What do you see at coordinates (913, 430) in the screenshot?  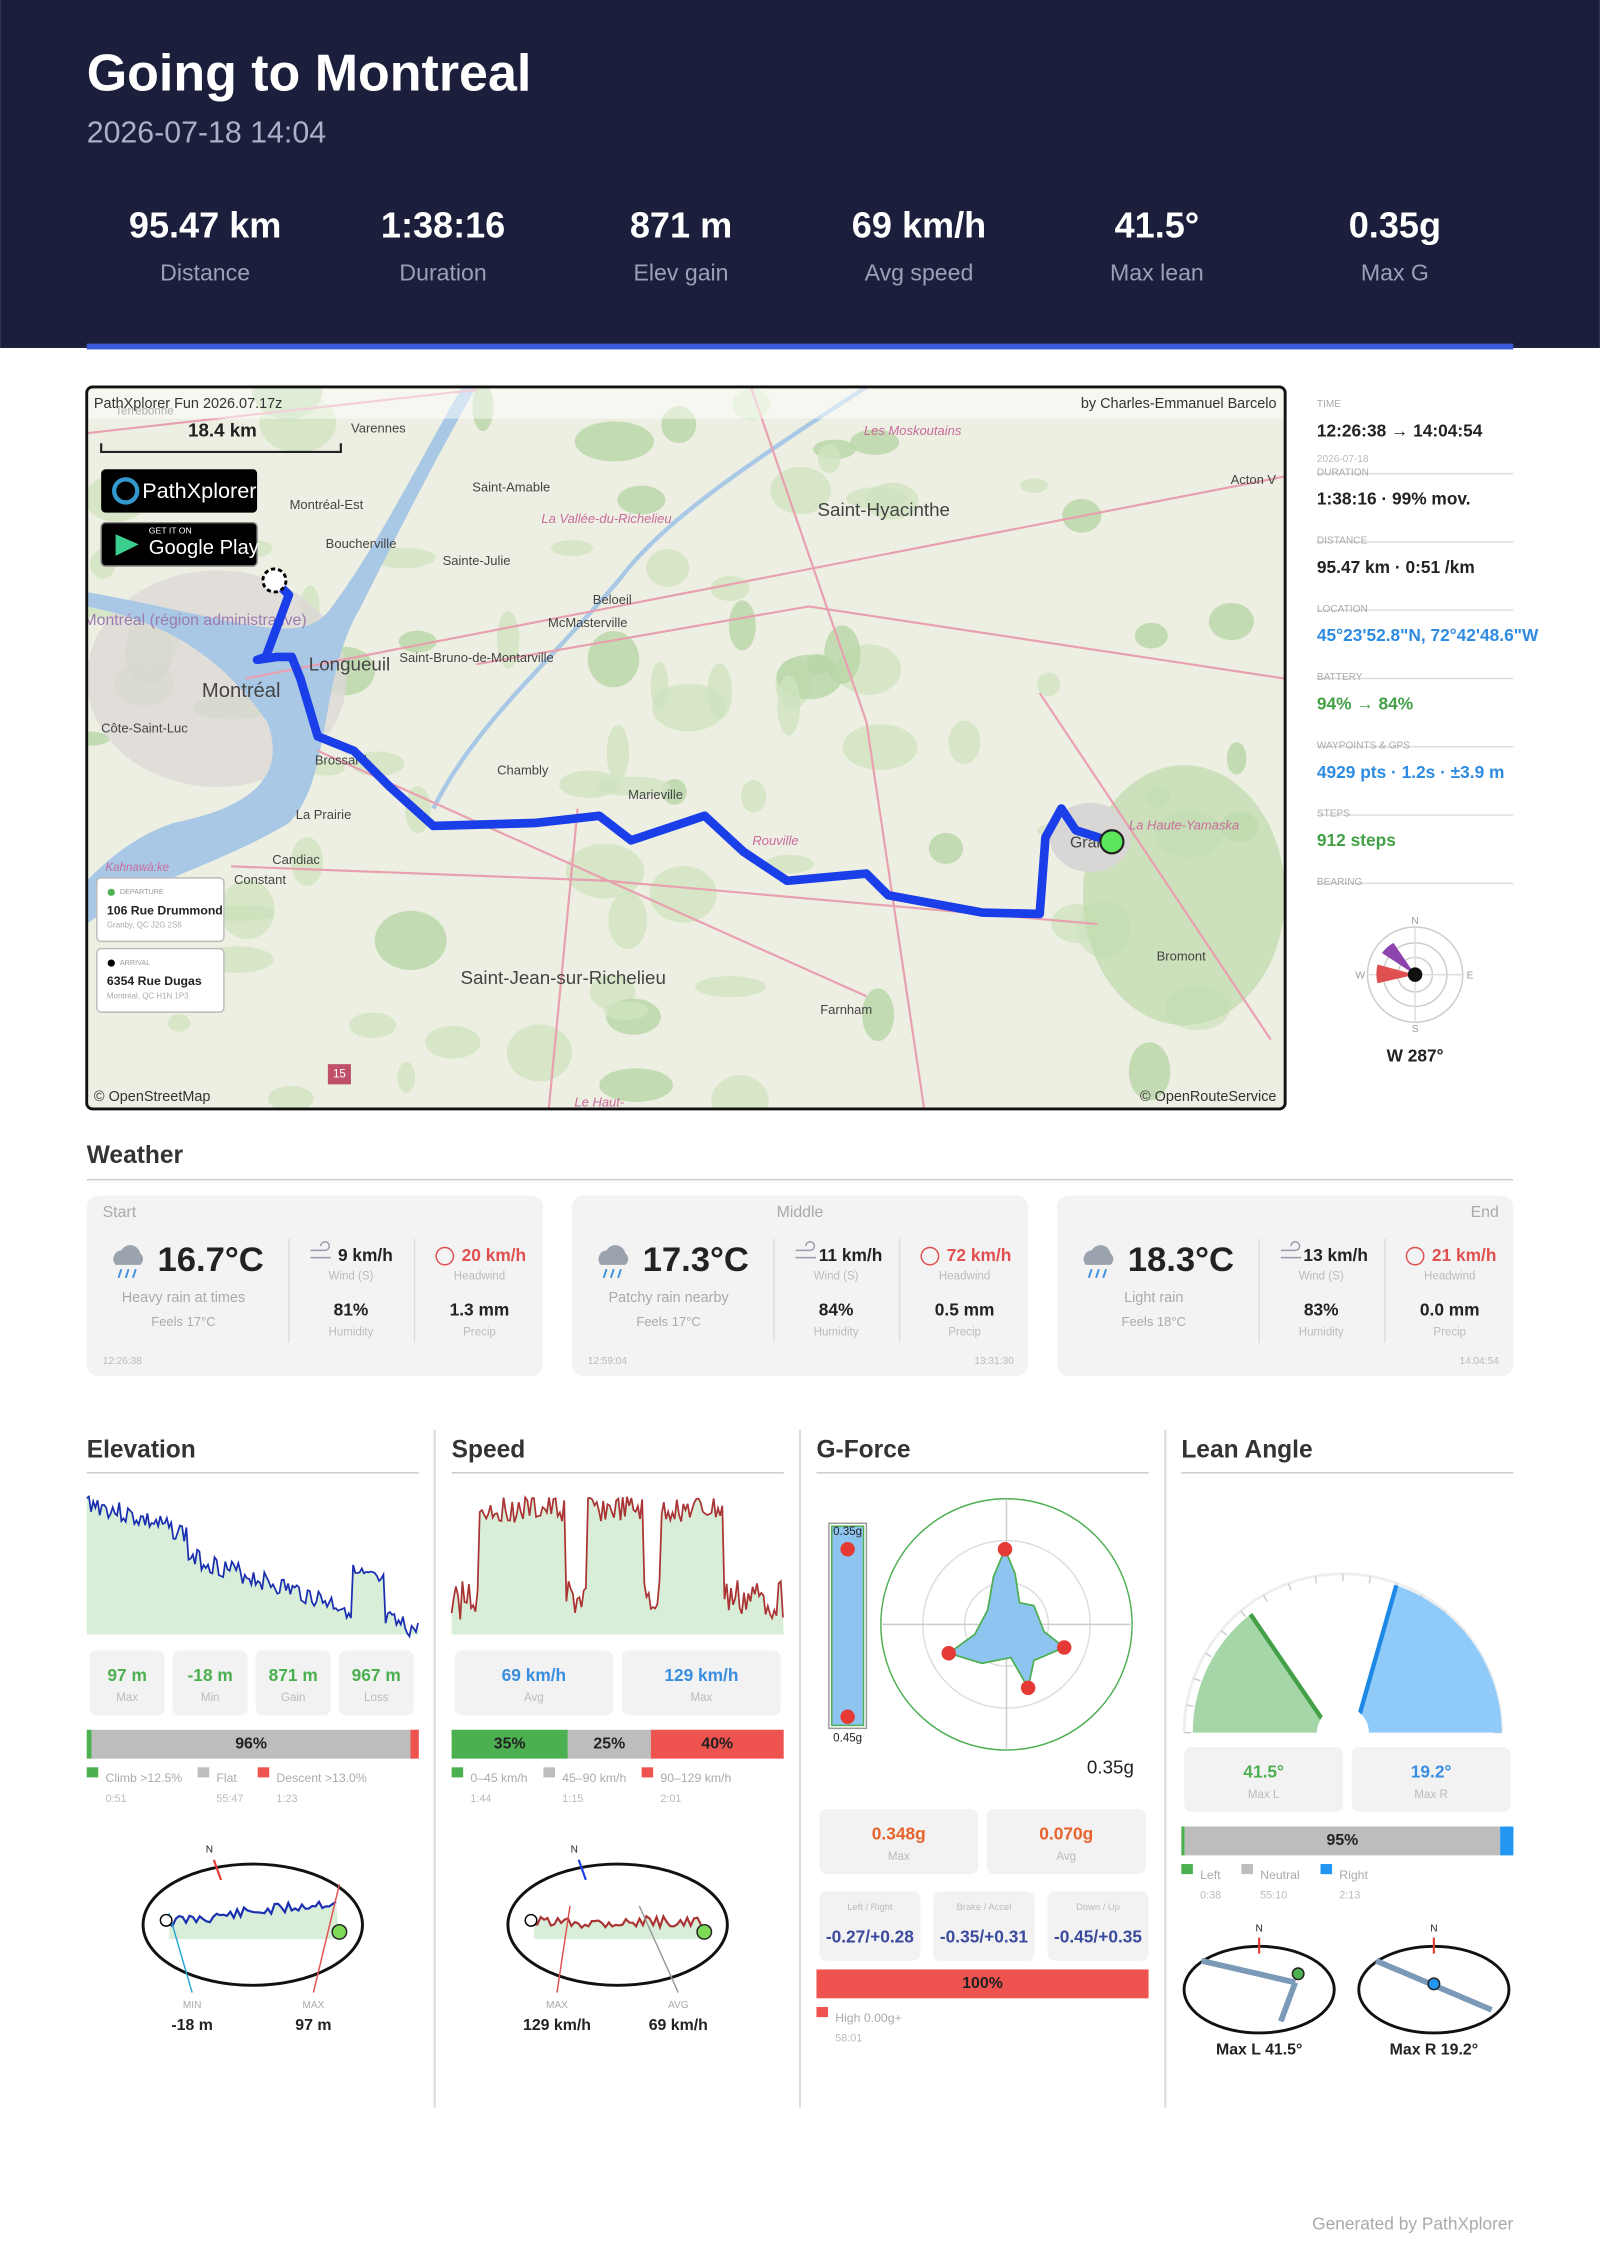 I see `place-label: Les Moskoutains` at bounding box center [913, 430].